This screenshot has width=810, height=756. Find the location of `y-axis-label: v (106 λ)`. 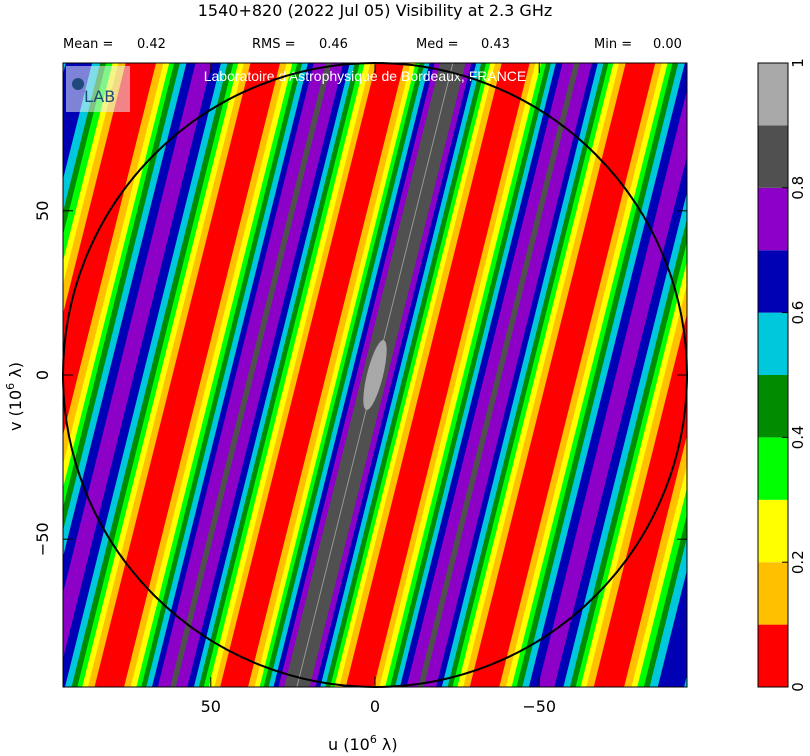

y-axis-label: v (106 λ) is located at coordinates (14, 396).